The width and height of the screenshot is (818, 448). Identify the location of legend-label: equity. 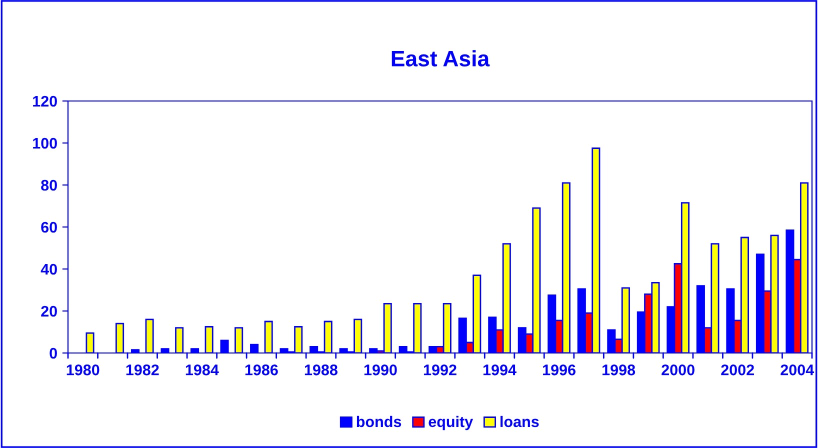
(451, 423).